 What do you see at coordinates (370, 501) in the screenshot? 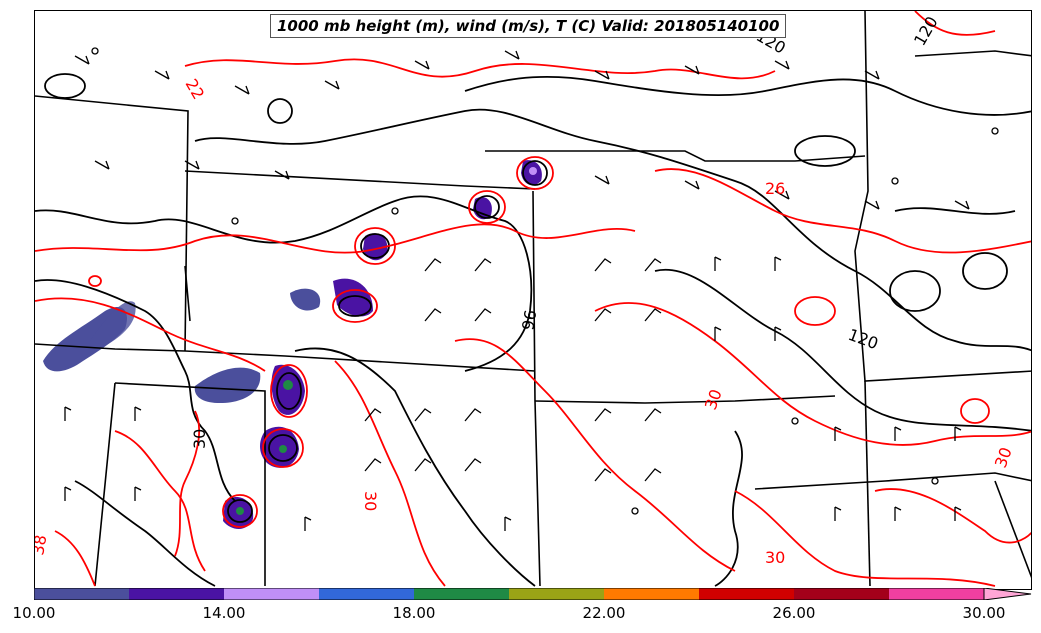
I see `temp-label-30-a: 30` at bounding box center [370, 501].